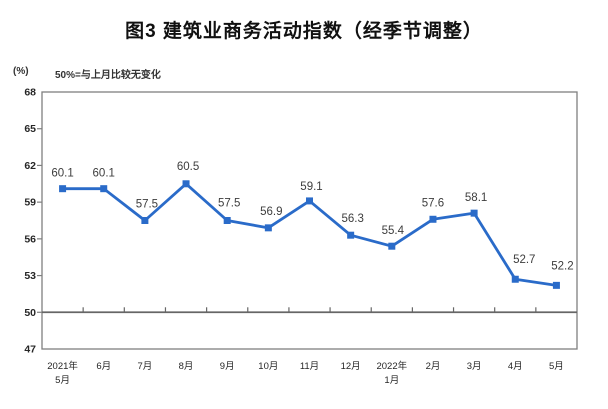  What do you see at coordinates (393, 231) in the screenshot?
I see `data-point-label: 55.4` at bounding box center [393, 231].